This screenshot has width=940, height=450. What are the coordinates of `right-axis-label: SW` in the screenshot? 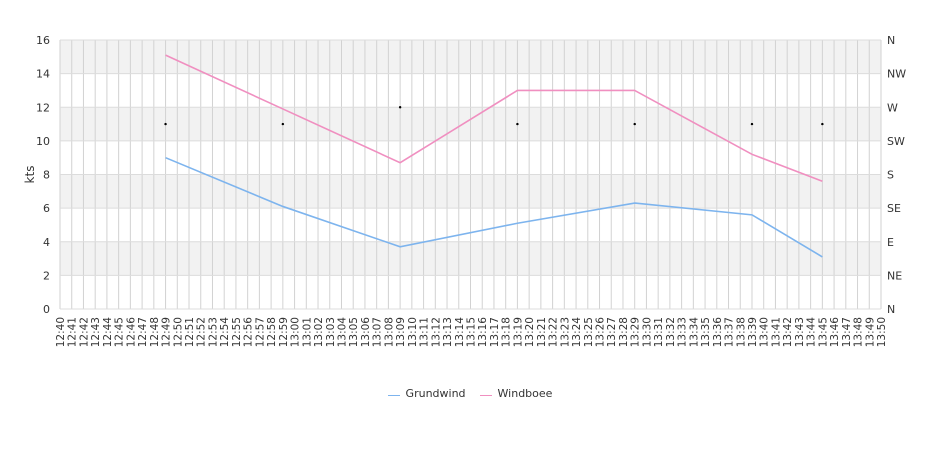 It's located at (896, 141).